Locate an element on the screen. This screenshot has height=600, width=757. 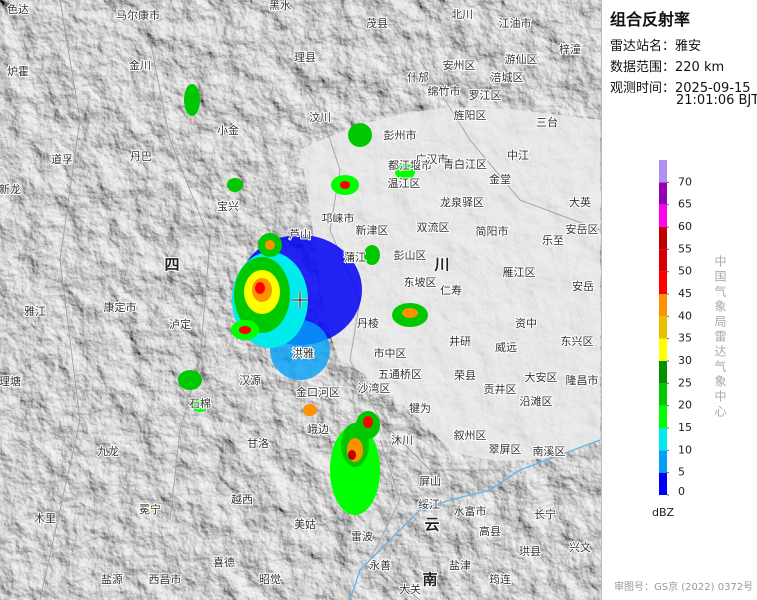
place-label: 屏山 is located at coordinates (430, 481).